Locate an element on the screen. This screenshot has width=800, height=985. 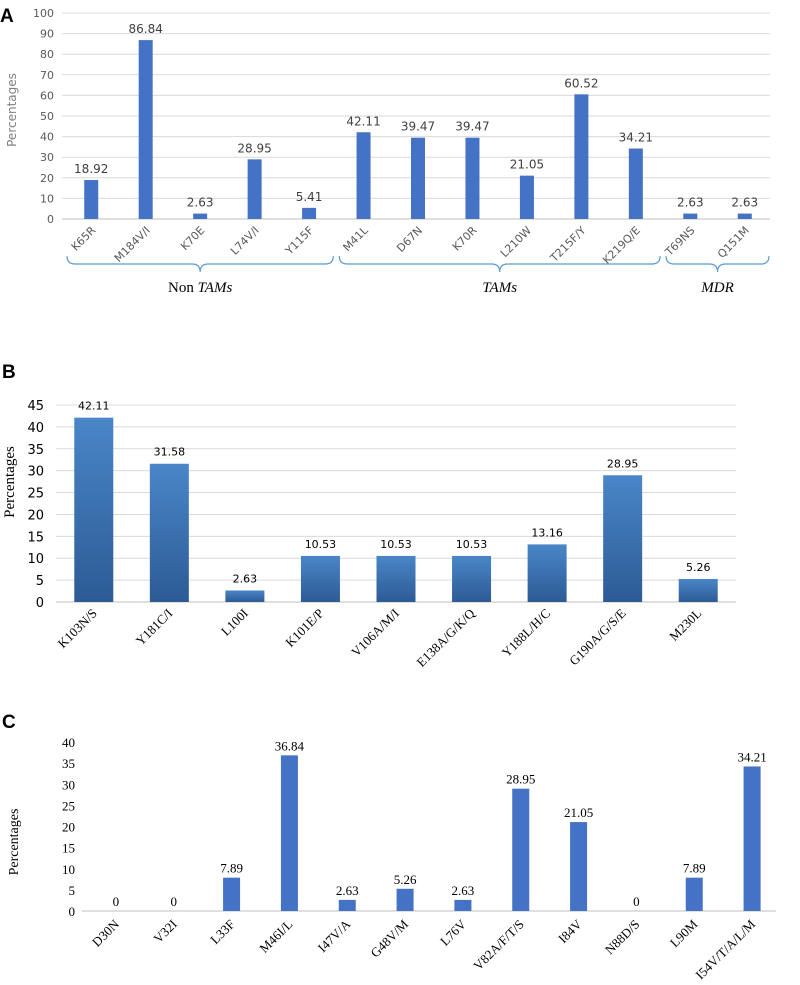
category-label: I84V is located at coordinates (570, 931).